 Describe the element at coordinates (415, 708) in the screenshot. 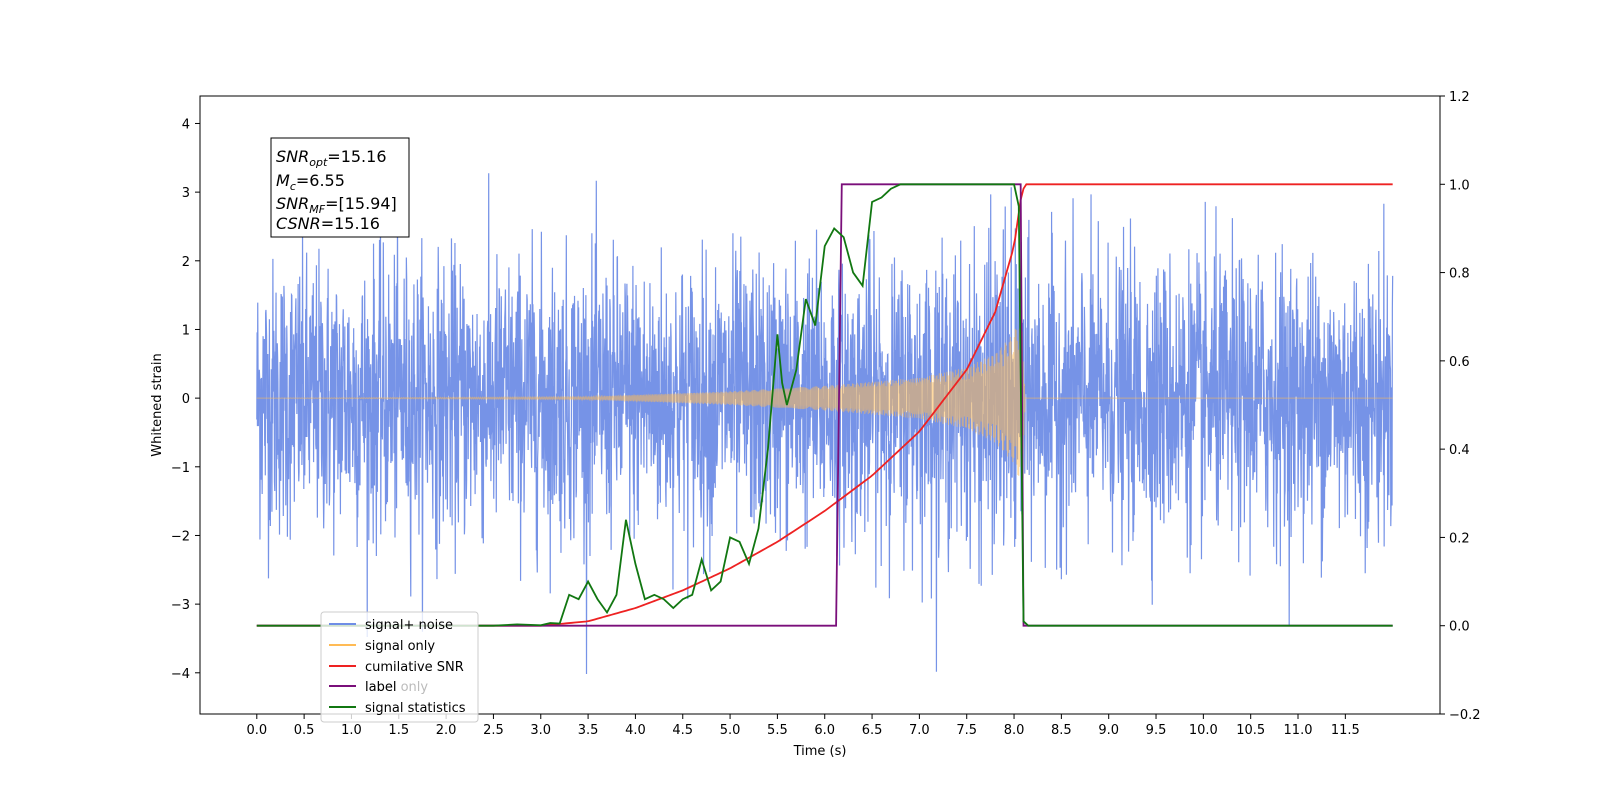

I see `legend-label-signal-statistics: signal statistics` at that location.